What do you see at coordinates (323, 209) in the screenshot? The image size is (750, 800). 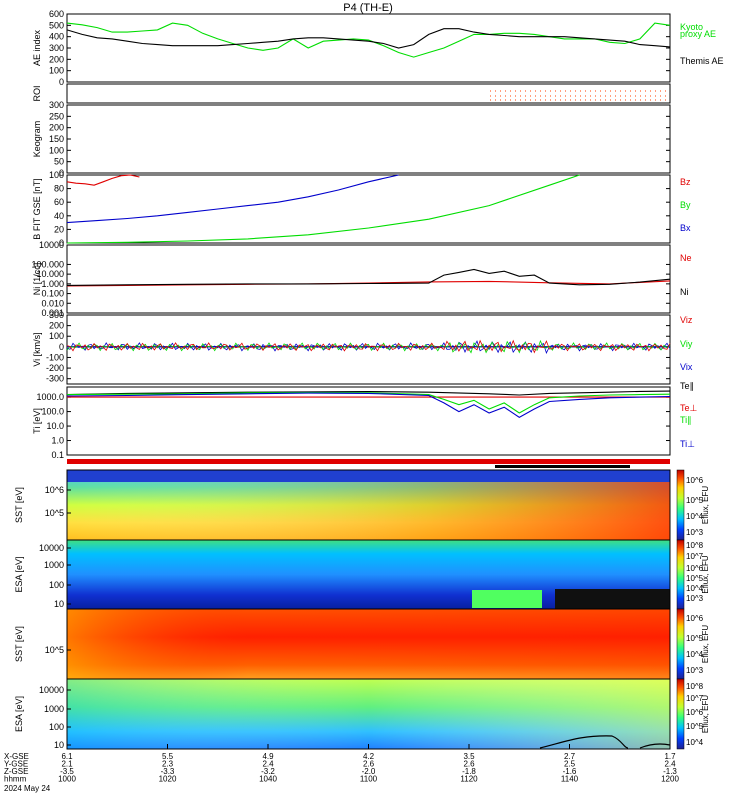 I see `bfield-series-by` at bounding box center [323, 209].